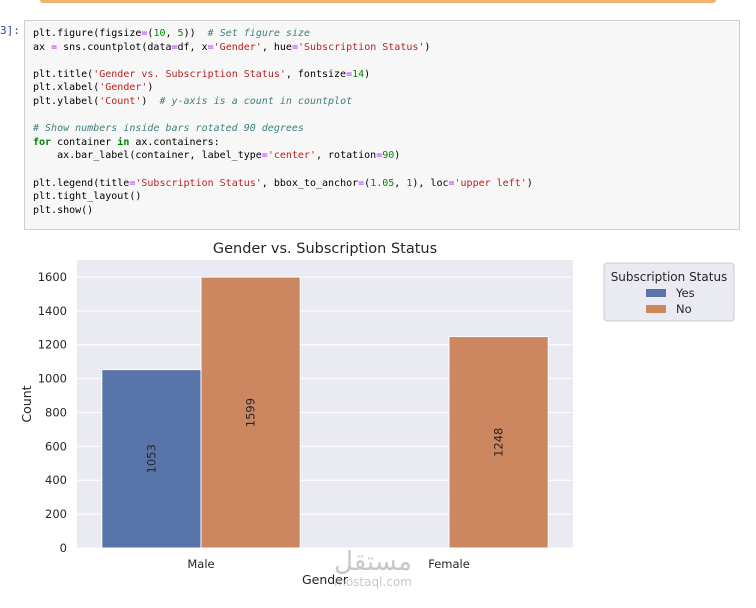  What do you see at coordinates (684, 309) in the screenshot?
I see `legend-label: No` at bounding box center [684, 309].